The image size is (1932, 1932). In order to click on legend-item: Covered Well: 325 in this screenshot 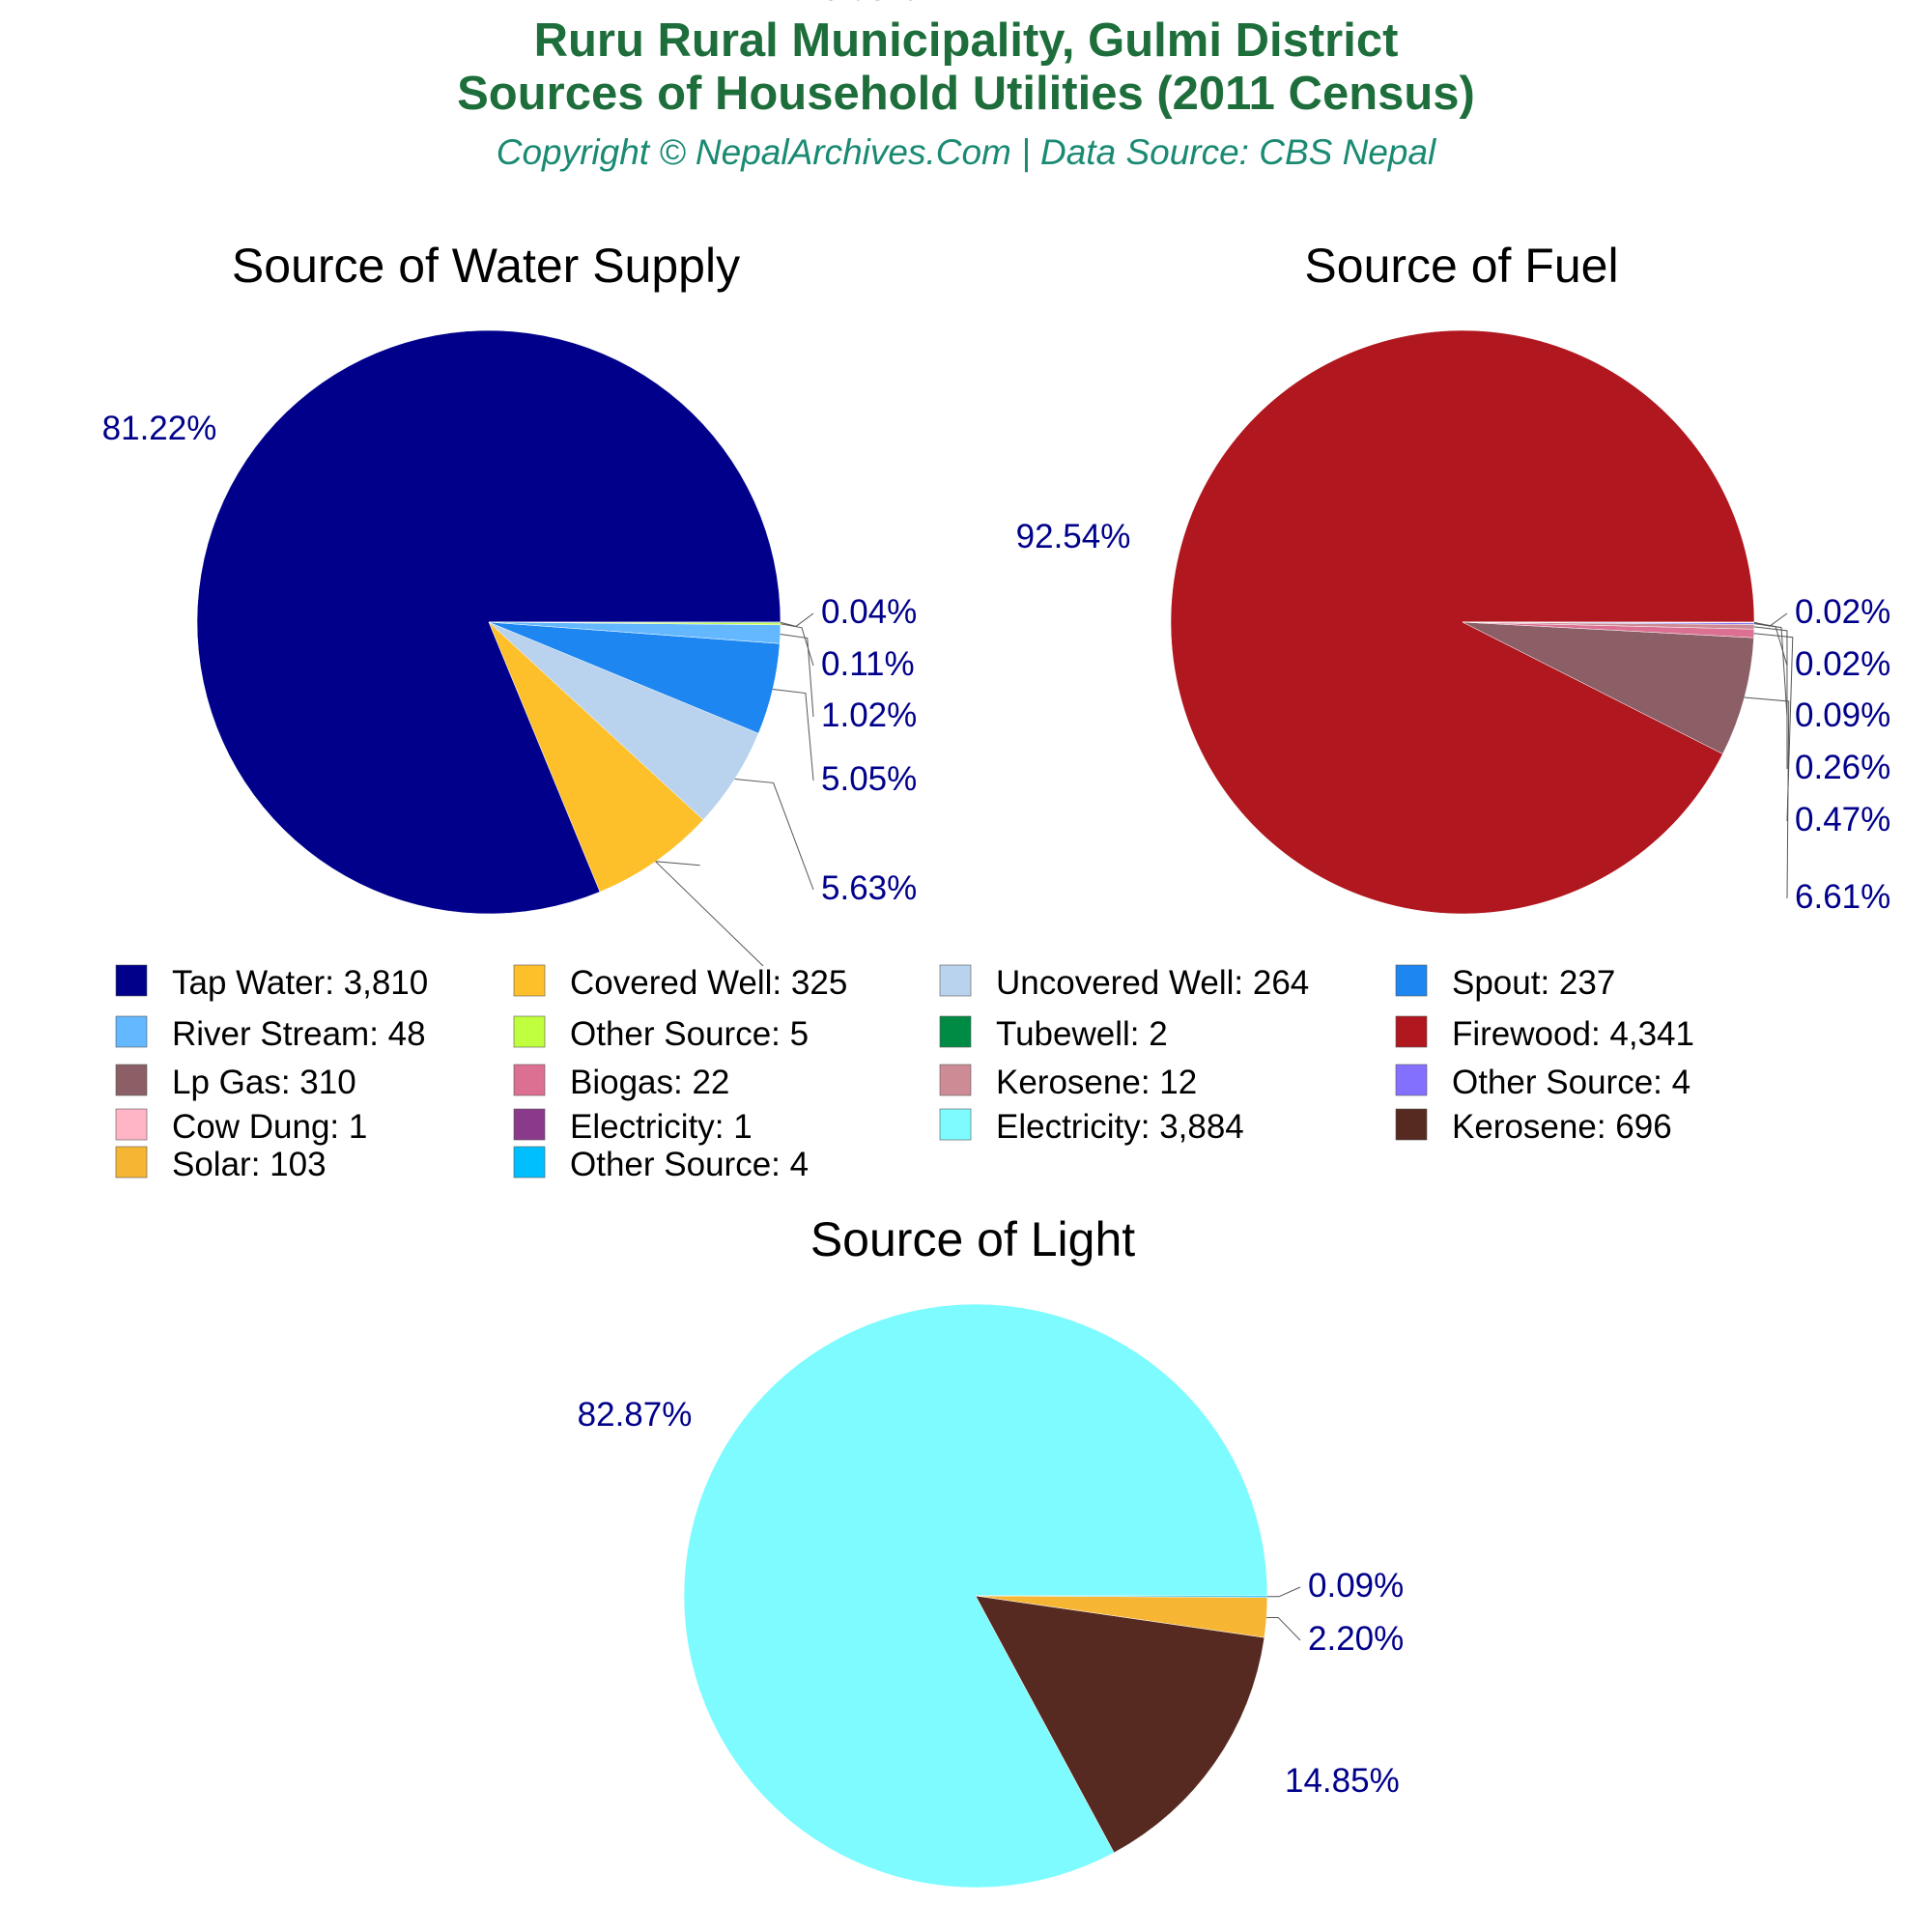, I will do `click(680, 983)`.